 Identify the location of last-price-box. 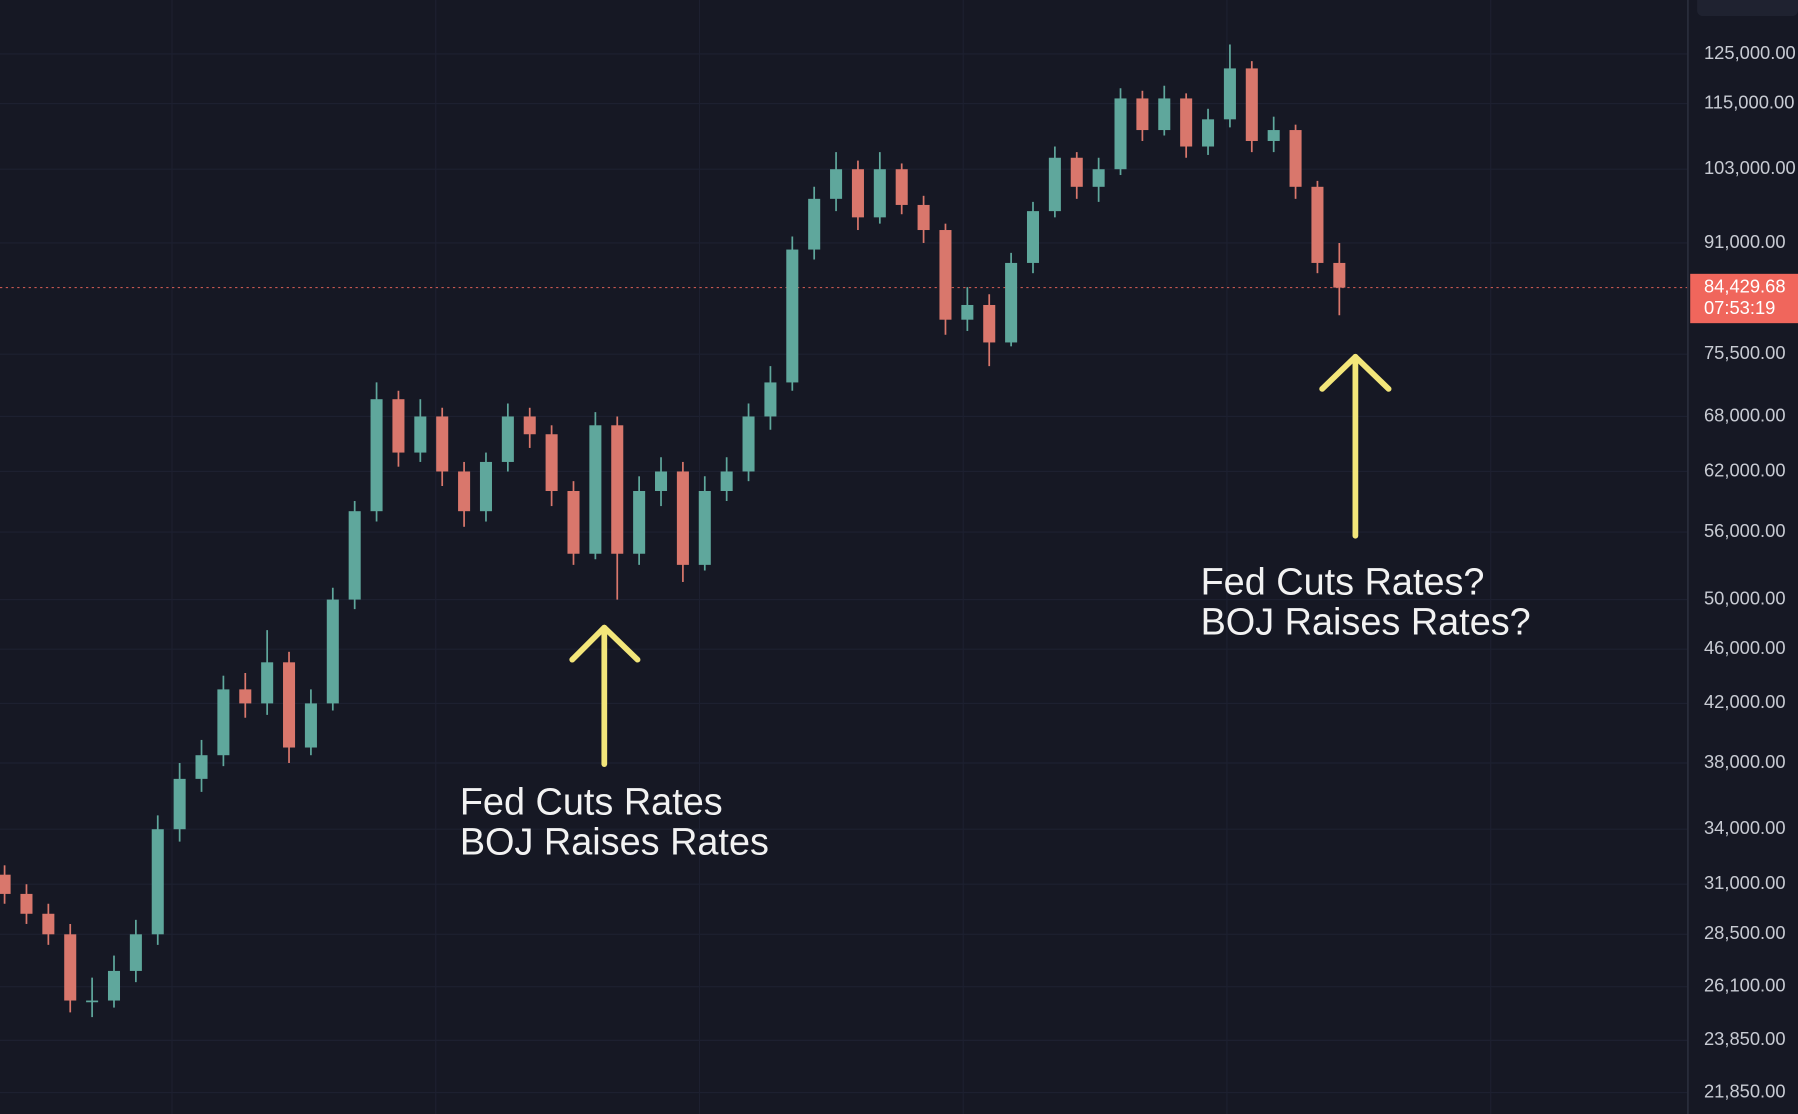
(1744, 298).